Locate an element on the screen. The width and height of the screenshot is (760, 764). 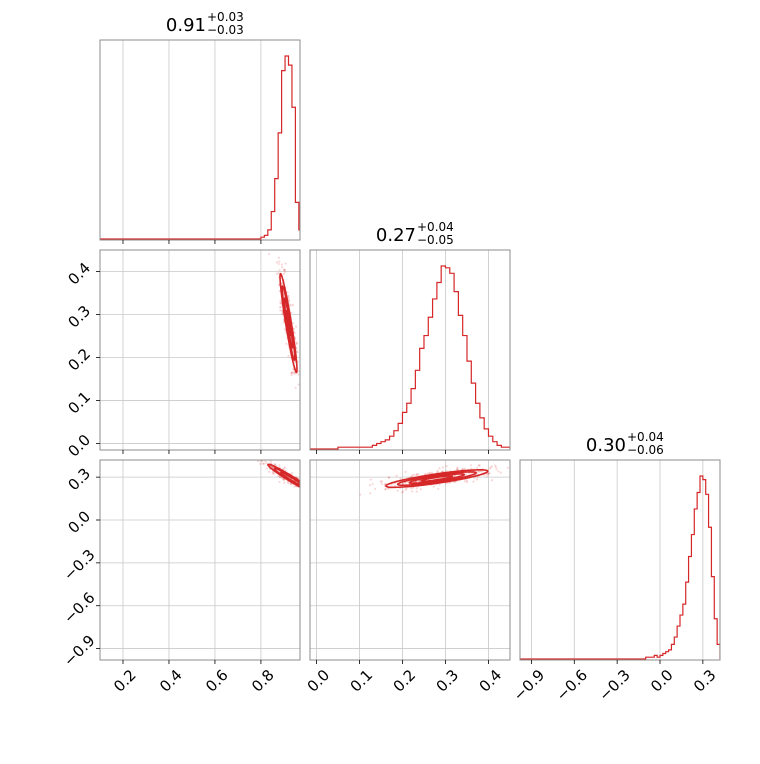
x-tick-label: 0.2 is located at coordinates (405, 681).